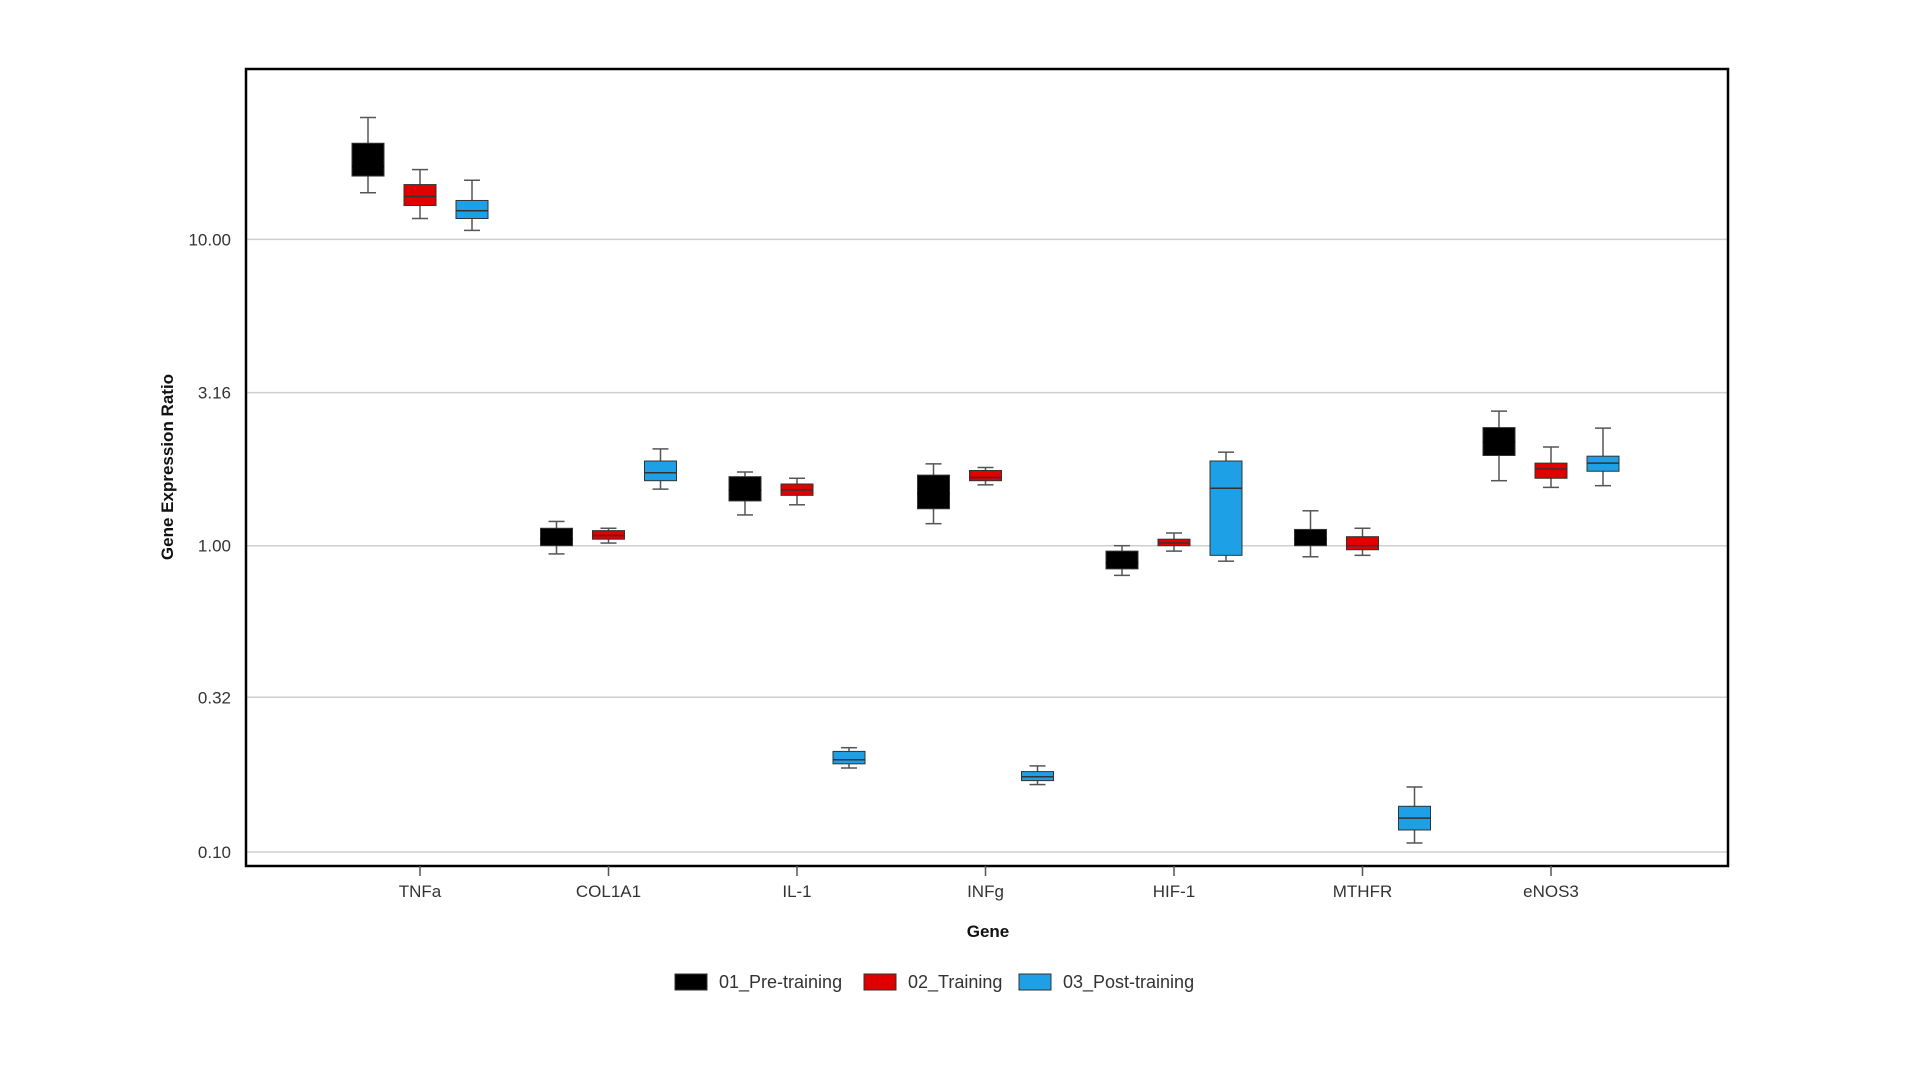 Image resolution: width=1920 pixels, height=1080 pixels. I want to click on box-eNOS3-01_Pre-training, so click(1499, 446).